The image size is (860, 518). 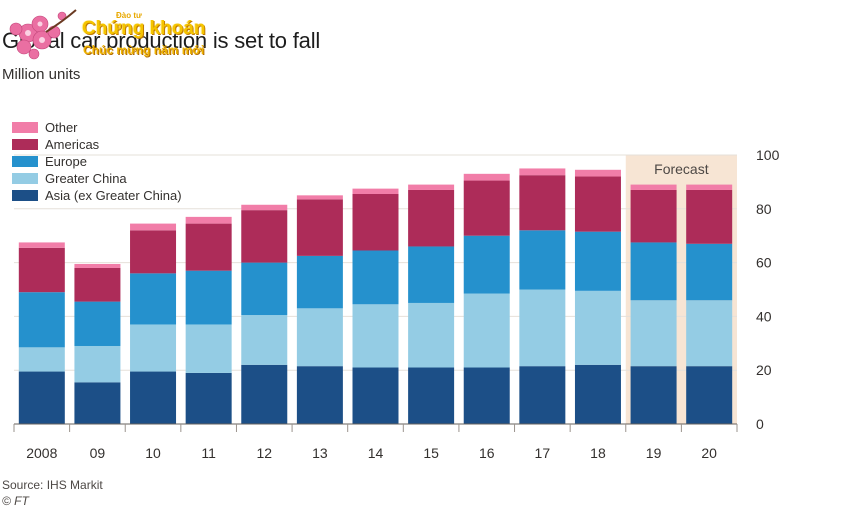 I want to click on legend-label: Greater China, so click(x=86, y=178).